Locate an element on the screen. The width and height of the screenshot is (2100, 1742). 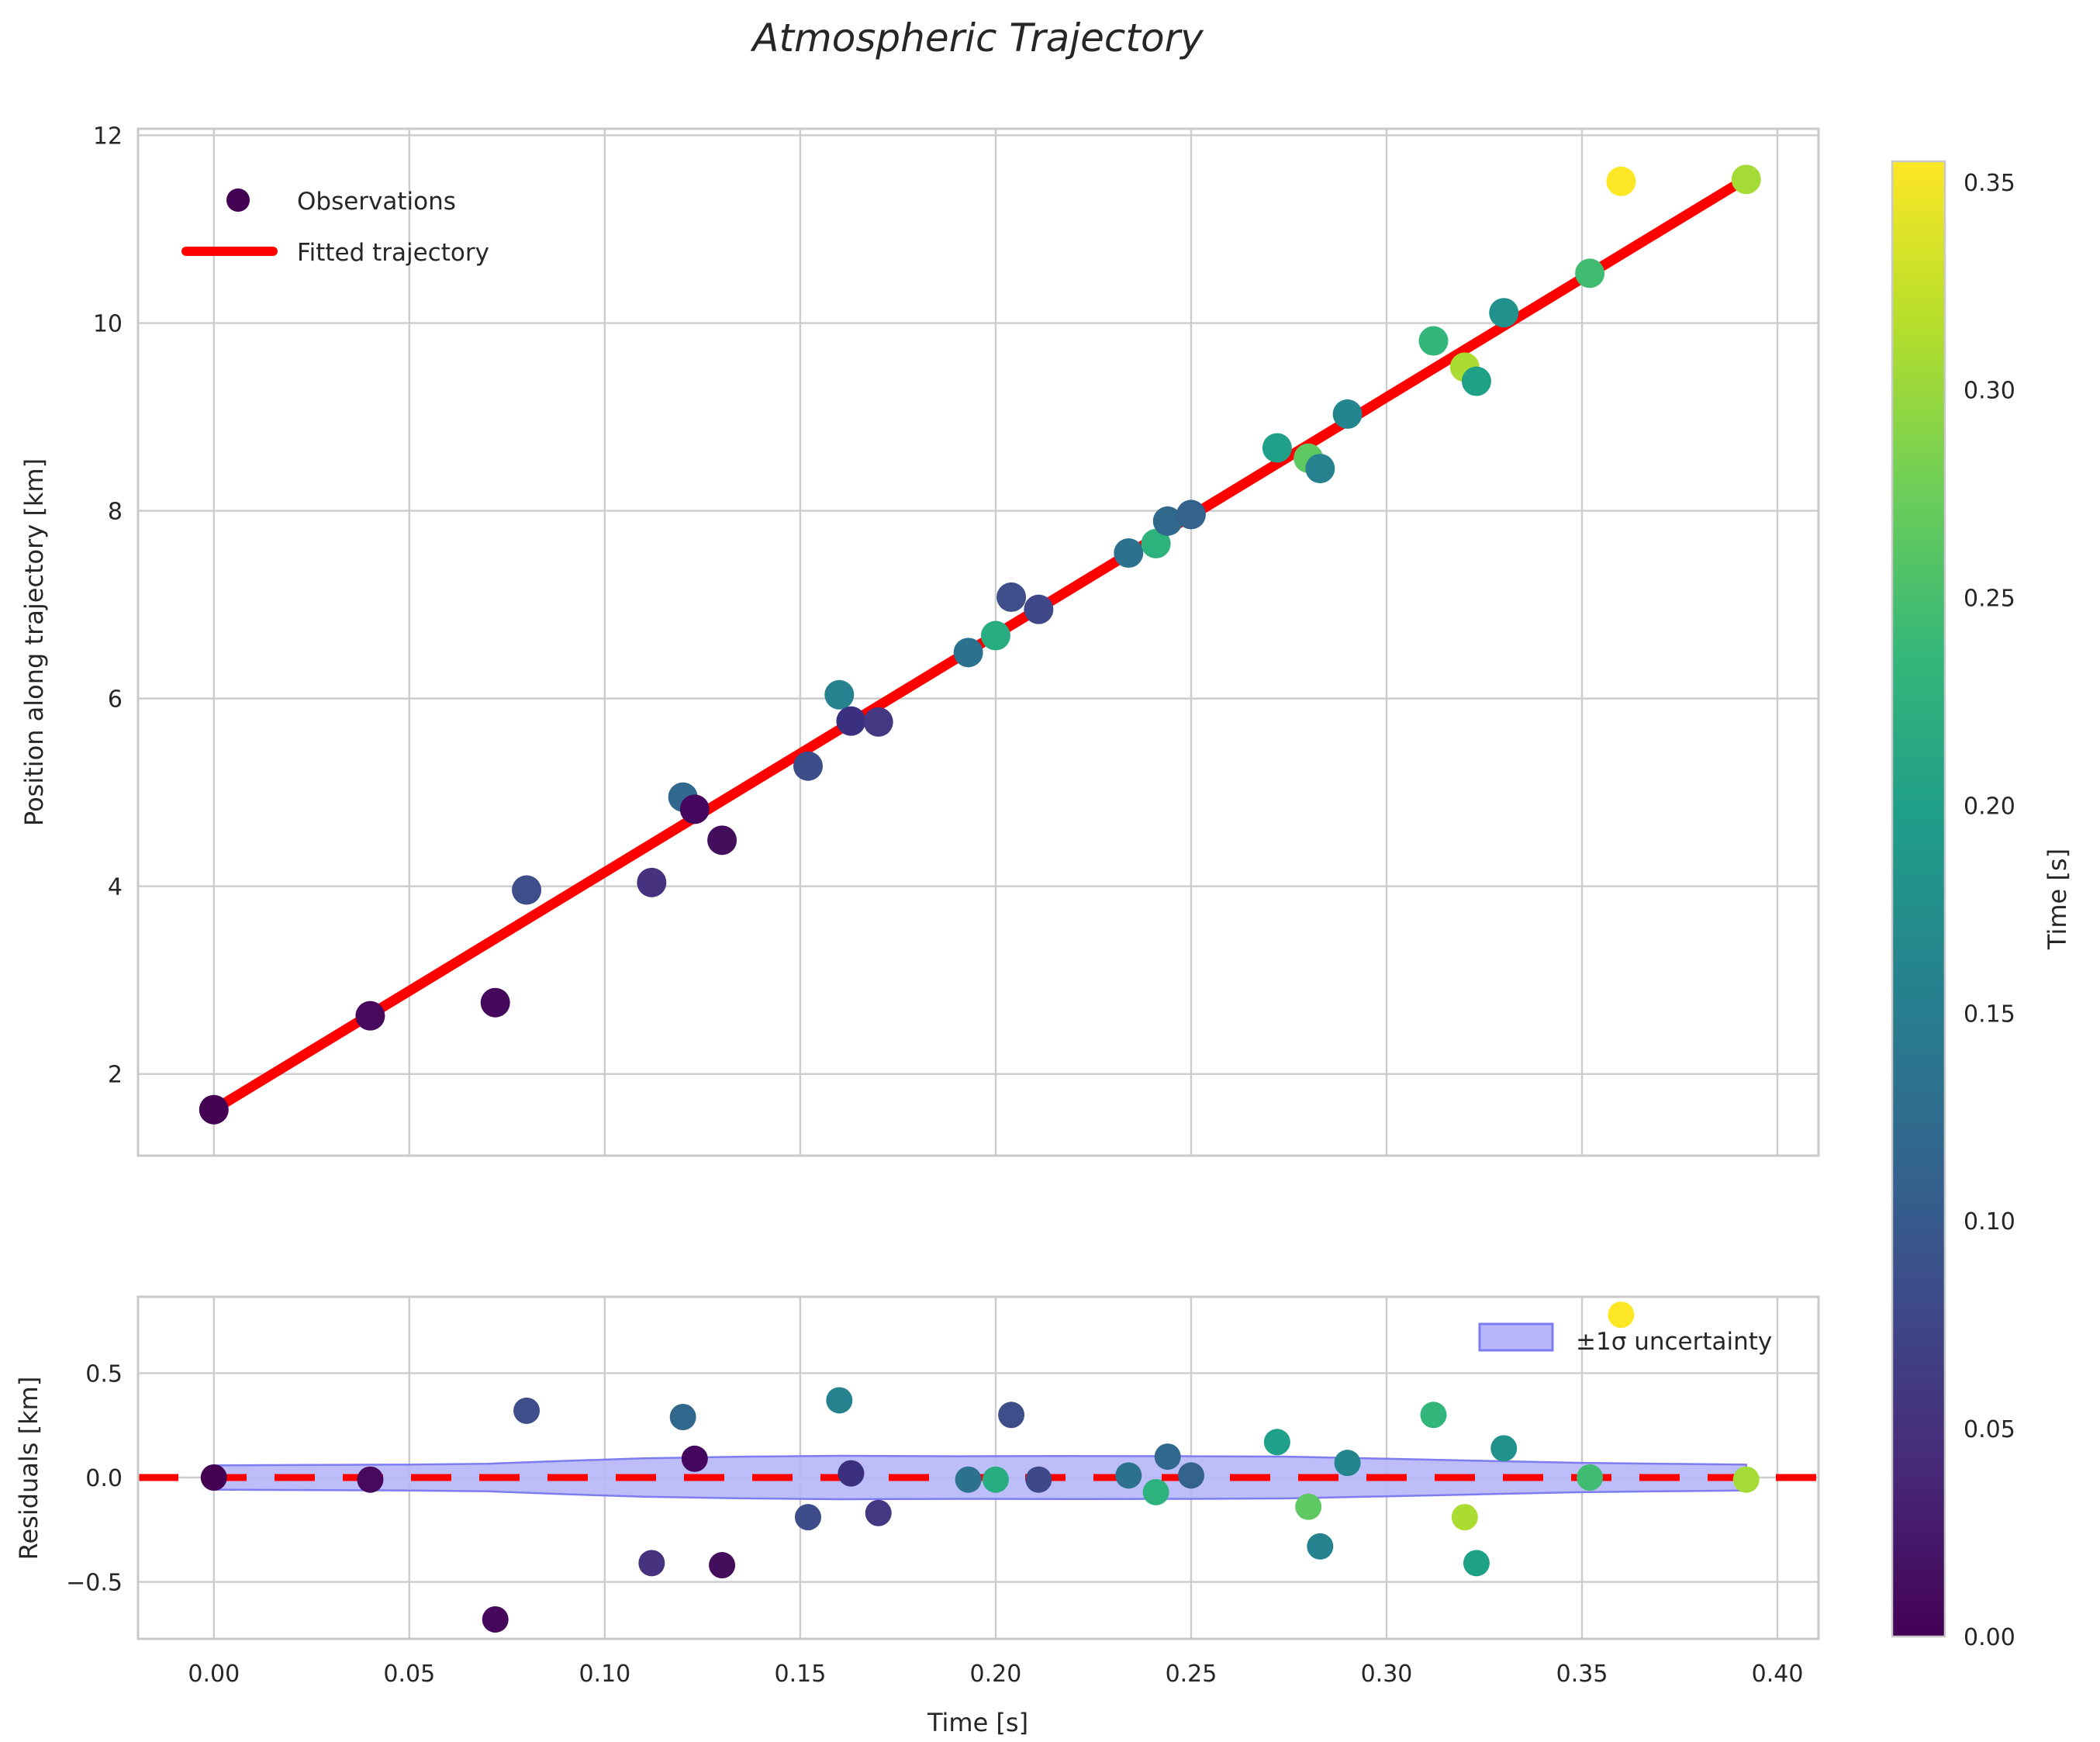
residual-legend: ±1σ uncertainty is located at coordinates (1625, 1339).